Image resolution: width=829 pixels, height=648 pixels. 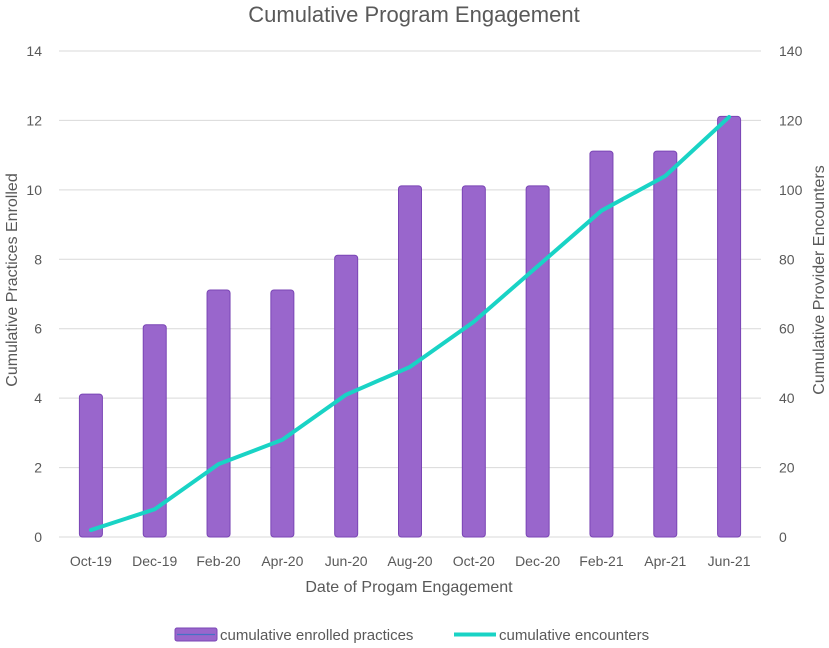 I want to click on right-tick-label: 80, so click(x=787, y=259).